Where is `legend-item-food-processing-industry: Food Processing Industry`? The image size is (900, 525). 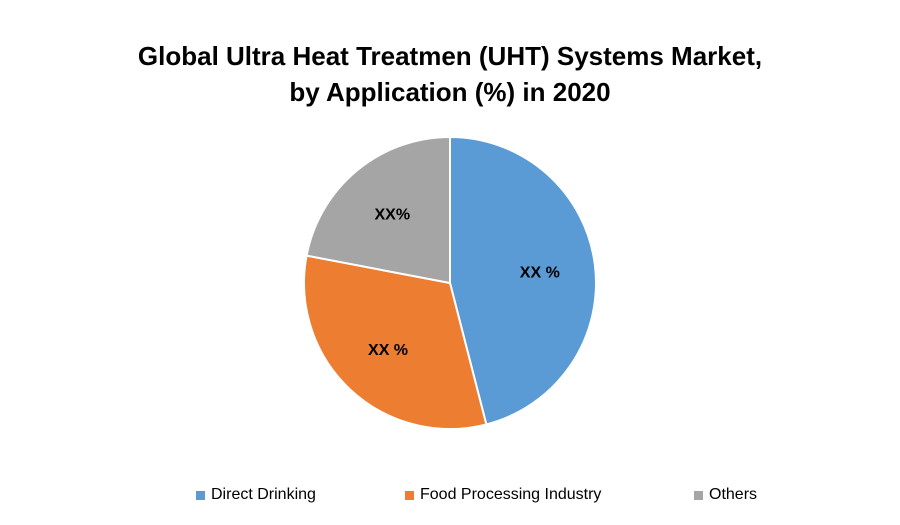
legend-item-food-processing-industry: Food Processing Industry is located at coordinates (503, 495).